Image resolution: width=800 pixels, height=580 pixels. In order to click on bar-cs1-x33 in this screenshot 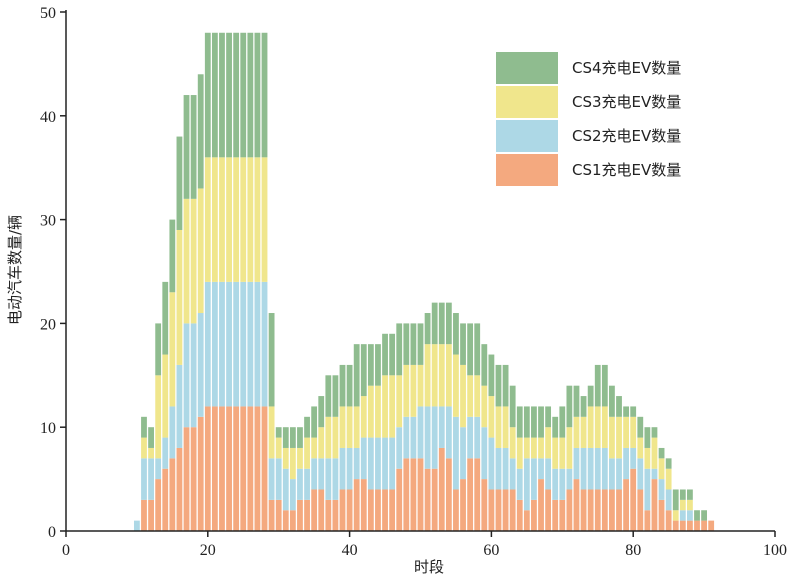, I will do `click(300, 515)`.